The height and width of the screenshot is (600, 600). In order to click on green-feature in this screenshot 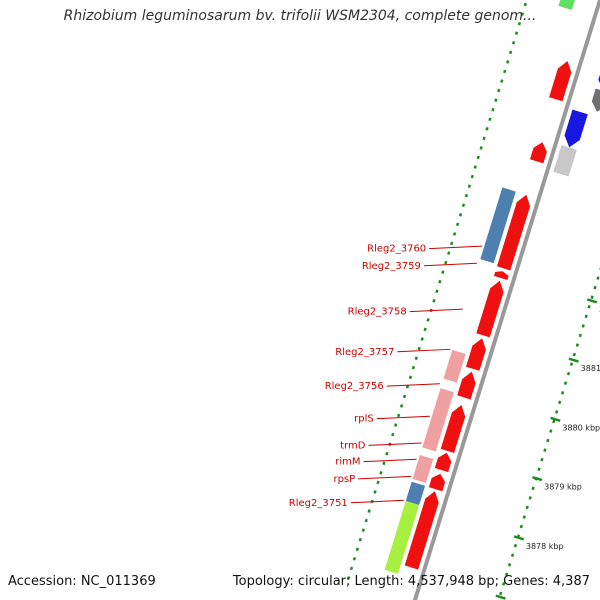, I will do `click(566, 5)`.